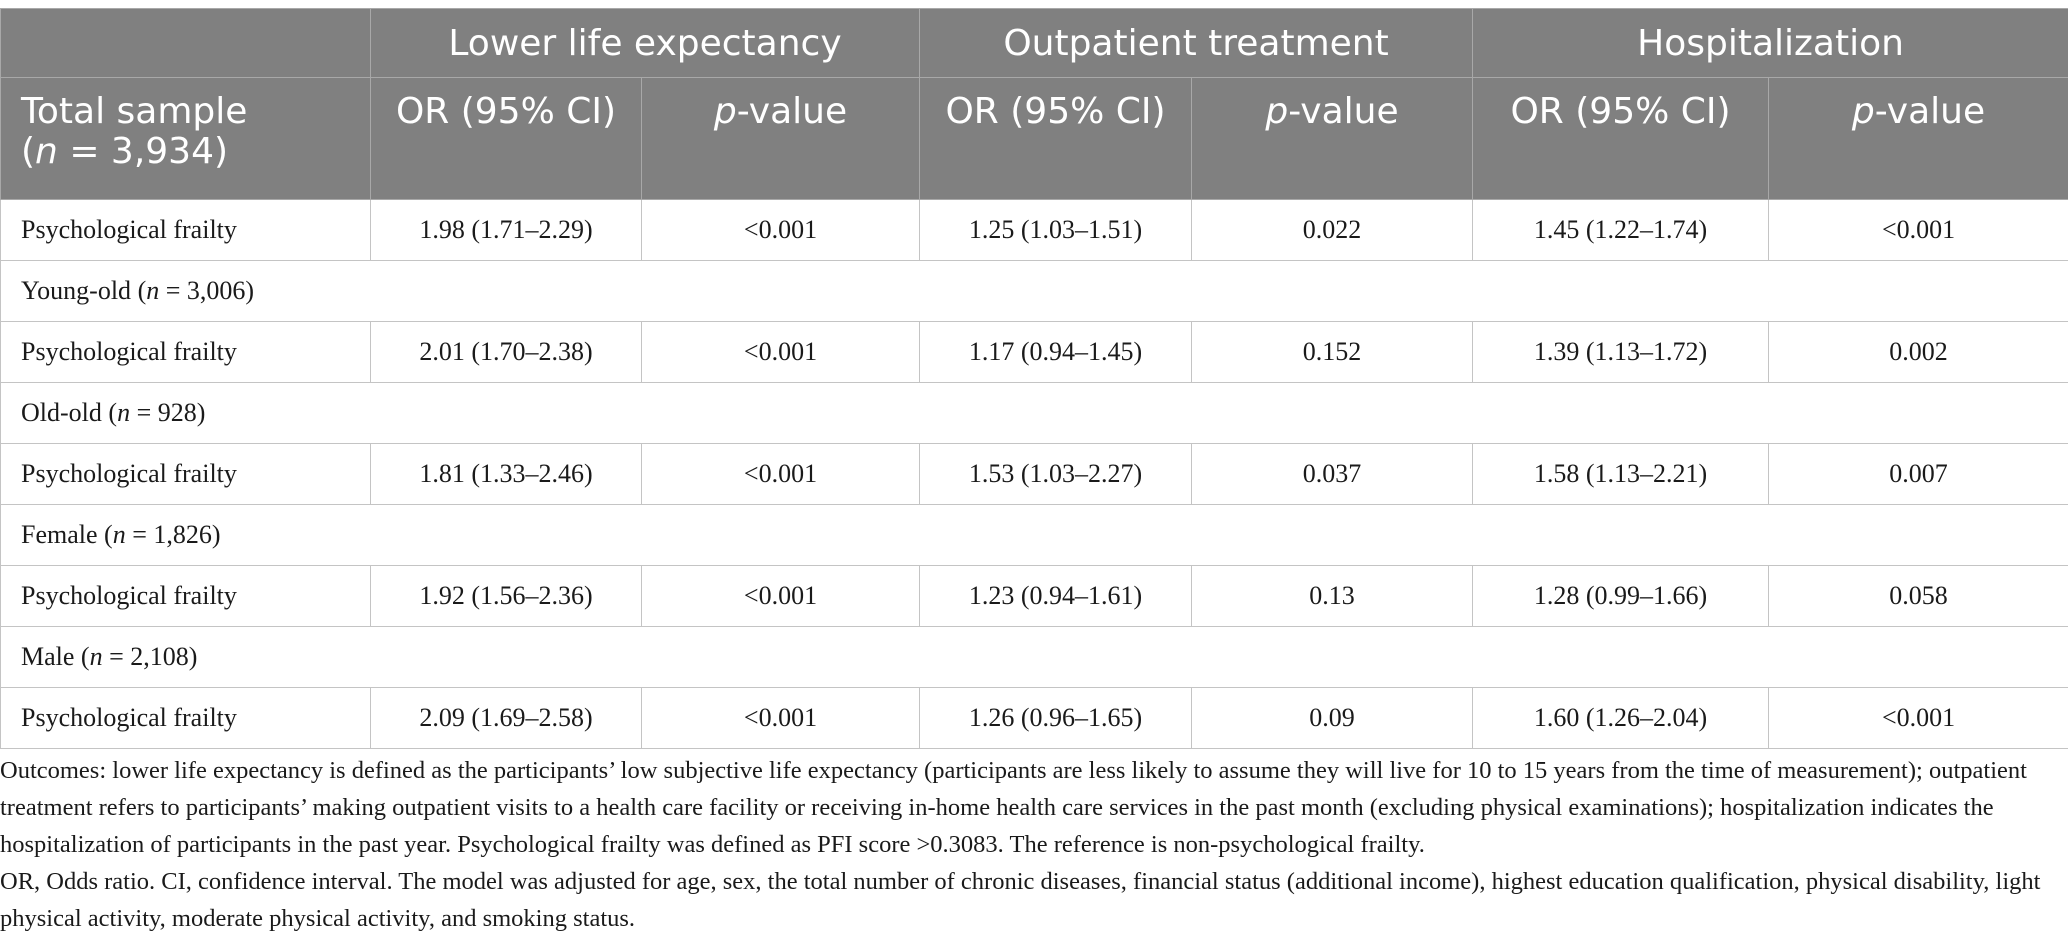 This screenshot has width=2068, height=946. I want to click on or-ci-cell: 2.09 (1.69–2.58), so click(506, 718).